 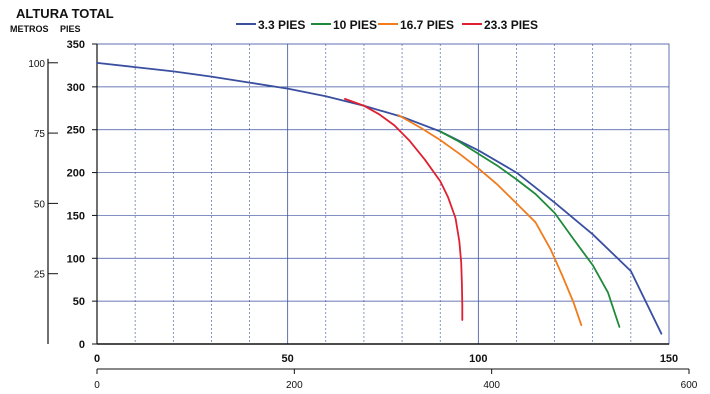 What do you see at coordinates (76, 216) in the screenshot?
I see `y-feet-tick-label: 150` at bounding box center [76, 216].